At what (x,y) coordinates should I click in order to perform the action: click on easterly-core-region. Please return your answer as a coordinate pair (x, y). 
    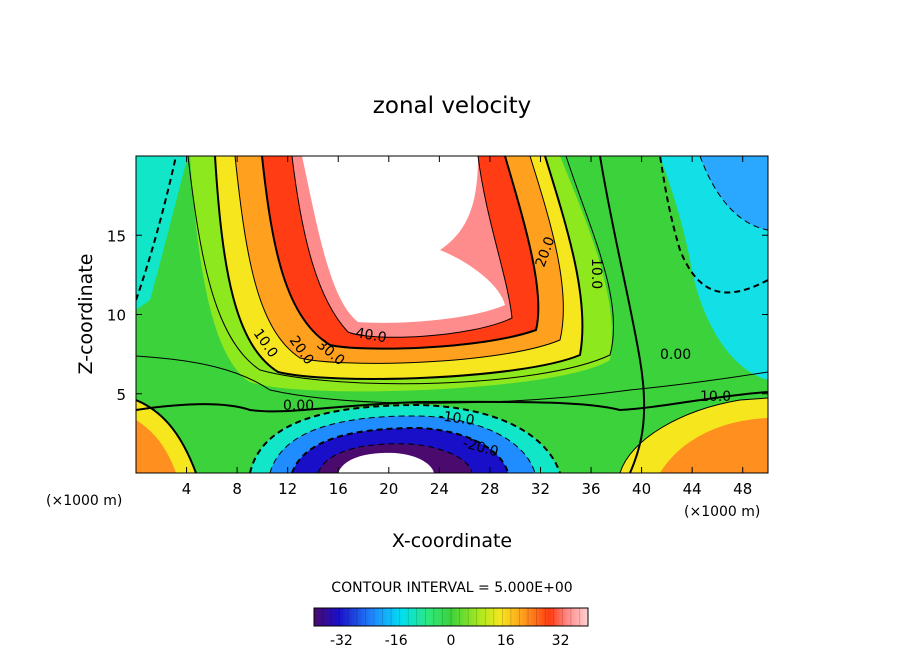
    Looking at the image, I should click on (386, 462).